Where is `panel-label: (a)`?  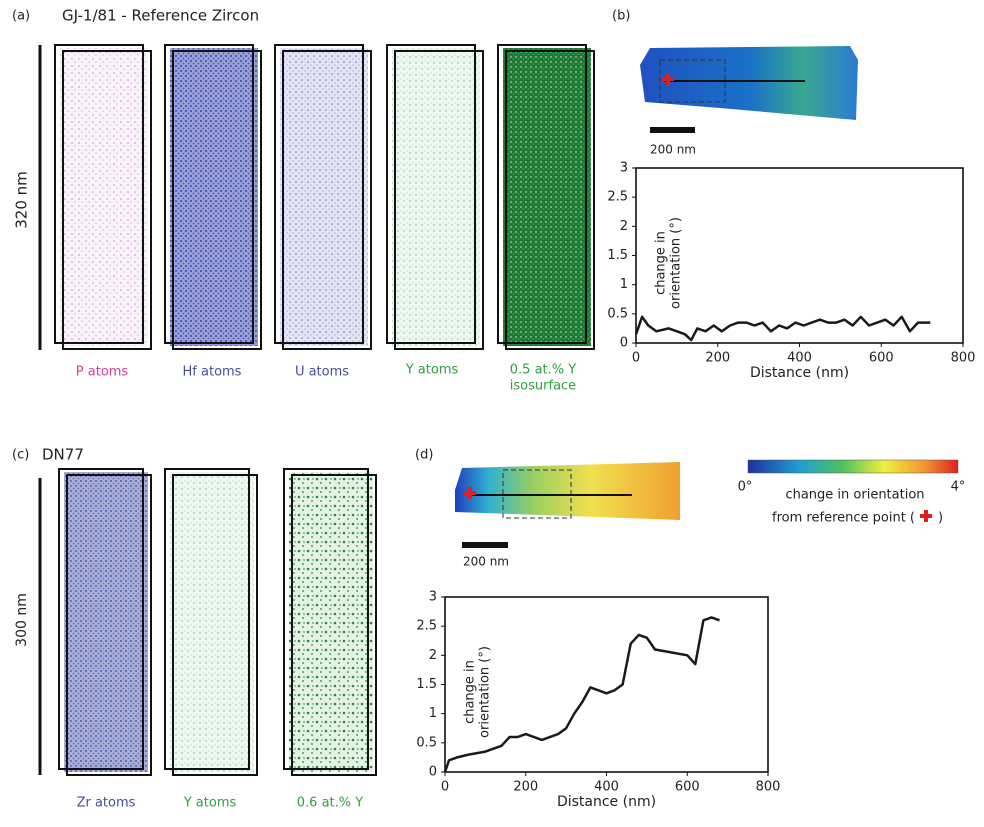 panel-label: (a) is located at coordinates (21, 16).